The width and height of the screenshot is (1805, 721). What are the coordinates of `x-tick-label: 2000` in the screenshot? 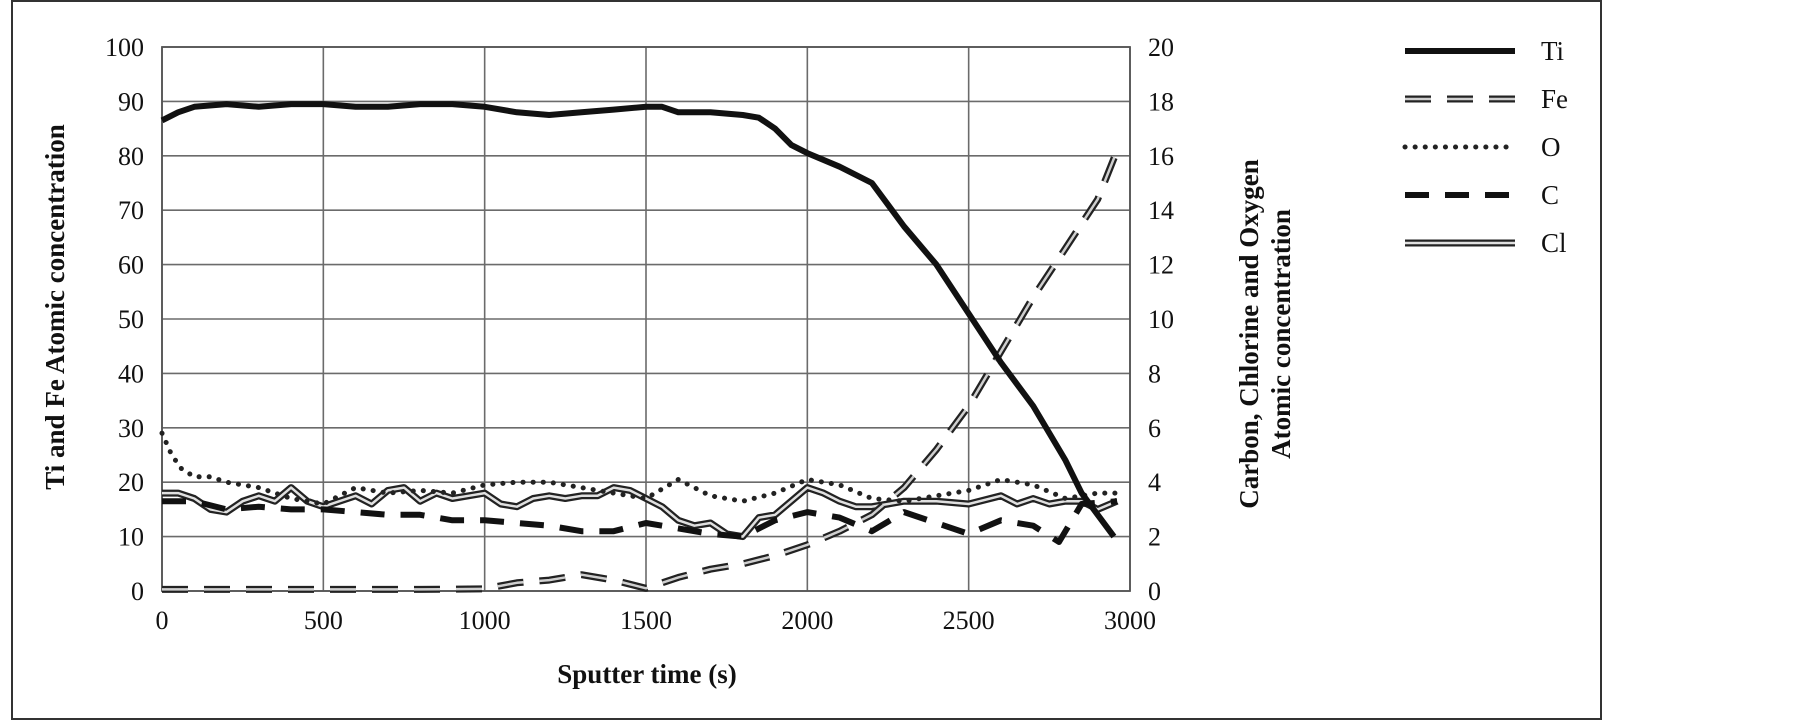 It's located at (807, 620).